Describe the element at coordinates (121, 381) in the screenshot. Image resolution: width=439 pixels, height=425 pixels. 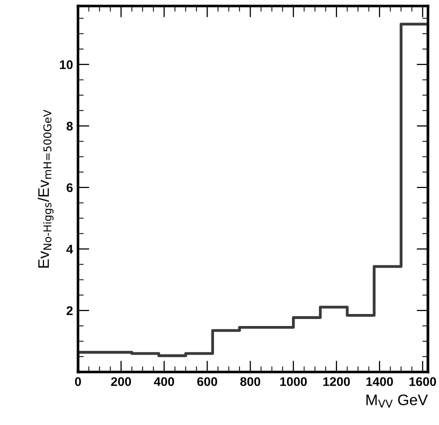
I see `x-tick-label: 200` at that location.